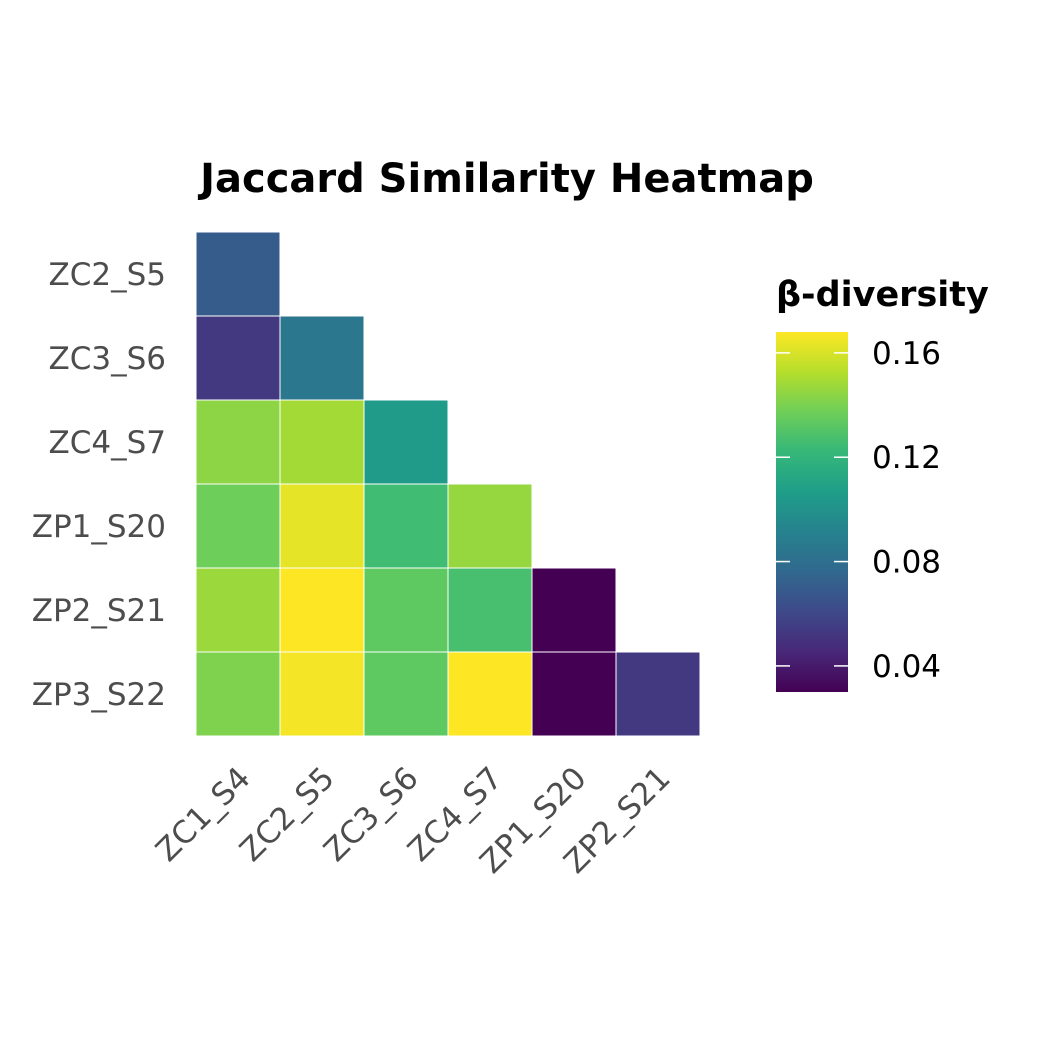 The image size is (1050, 1050). Describe the element at coordinates (107, 359) in the screenshot. I see `y-tick-label: ZC3_S6` at that location.